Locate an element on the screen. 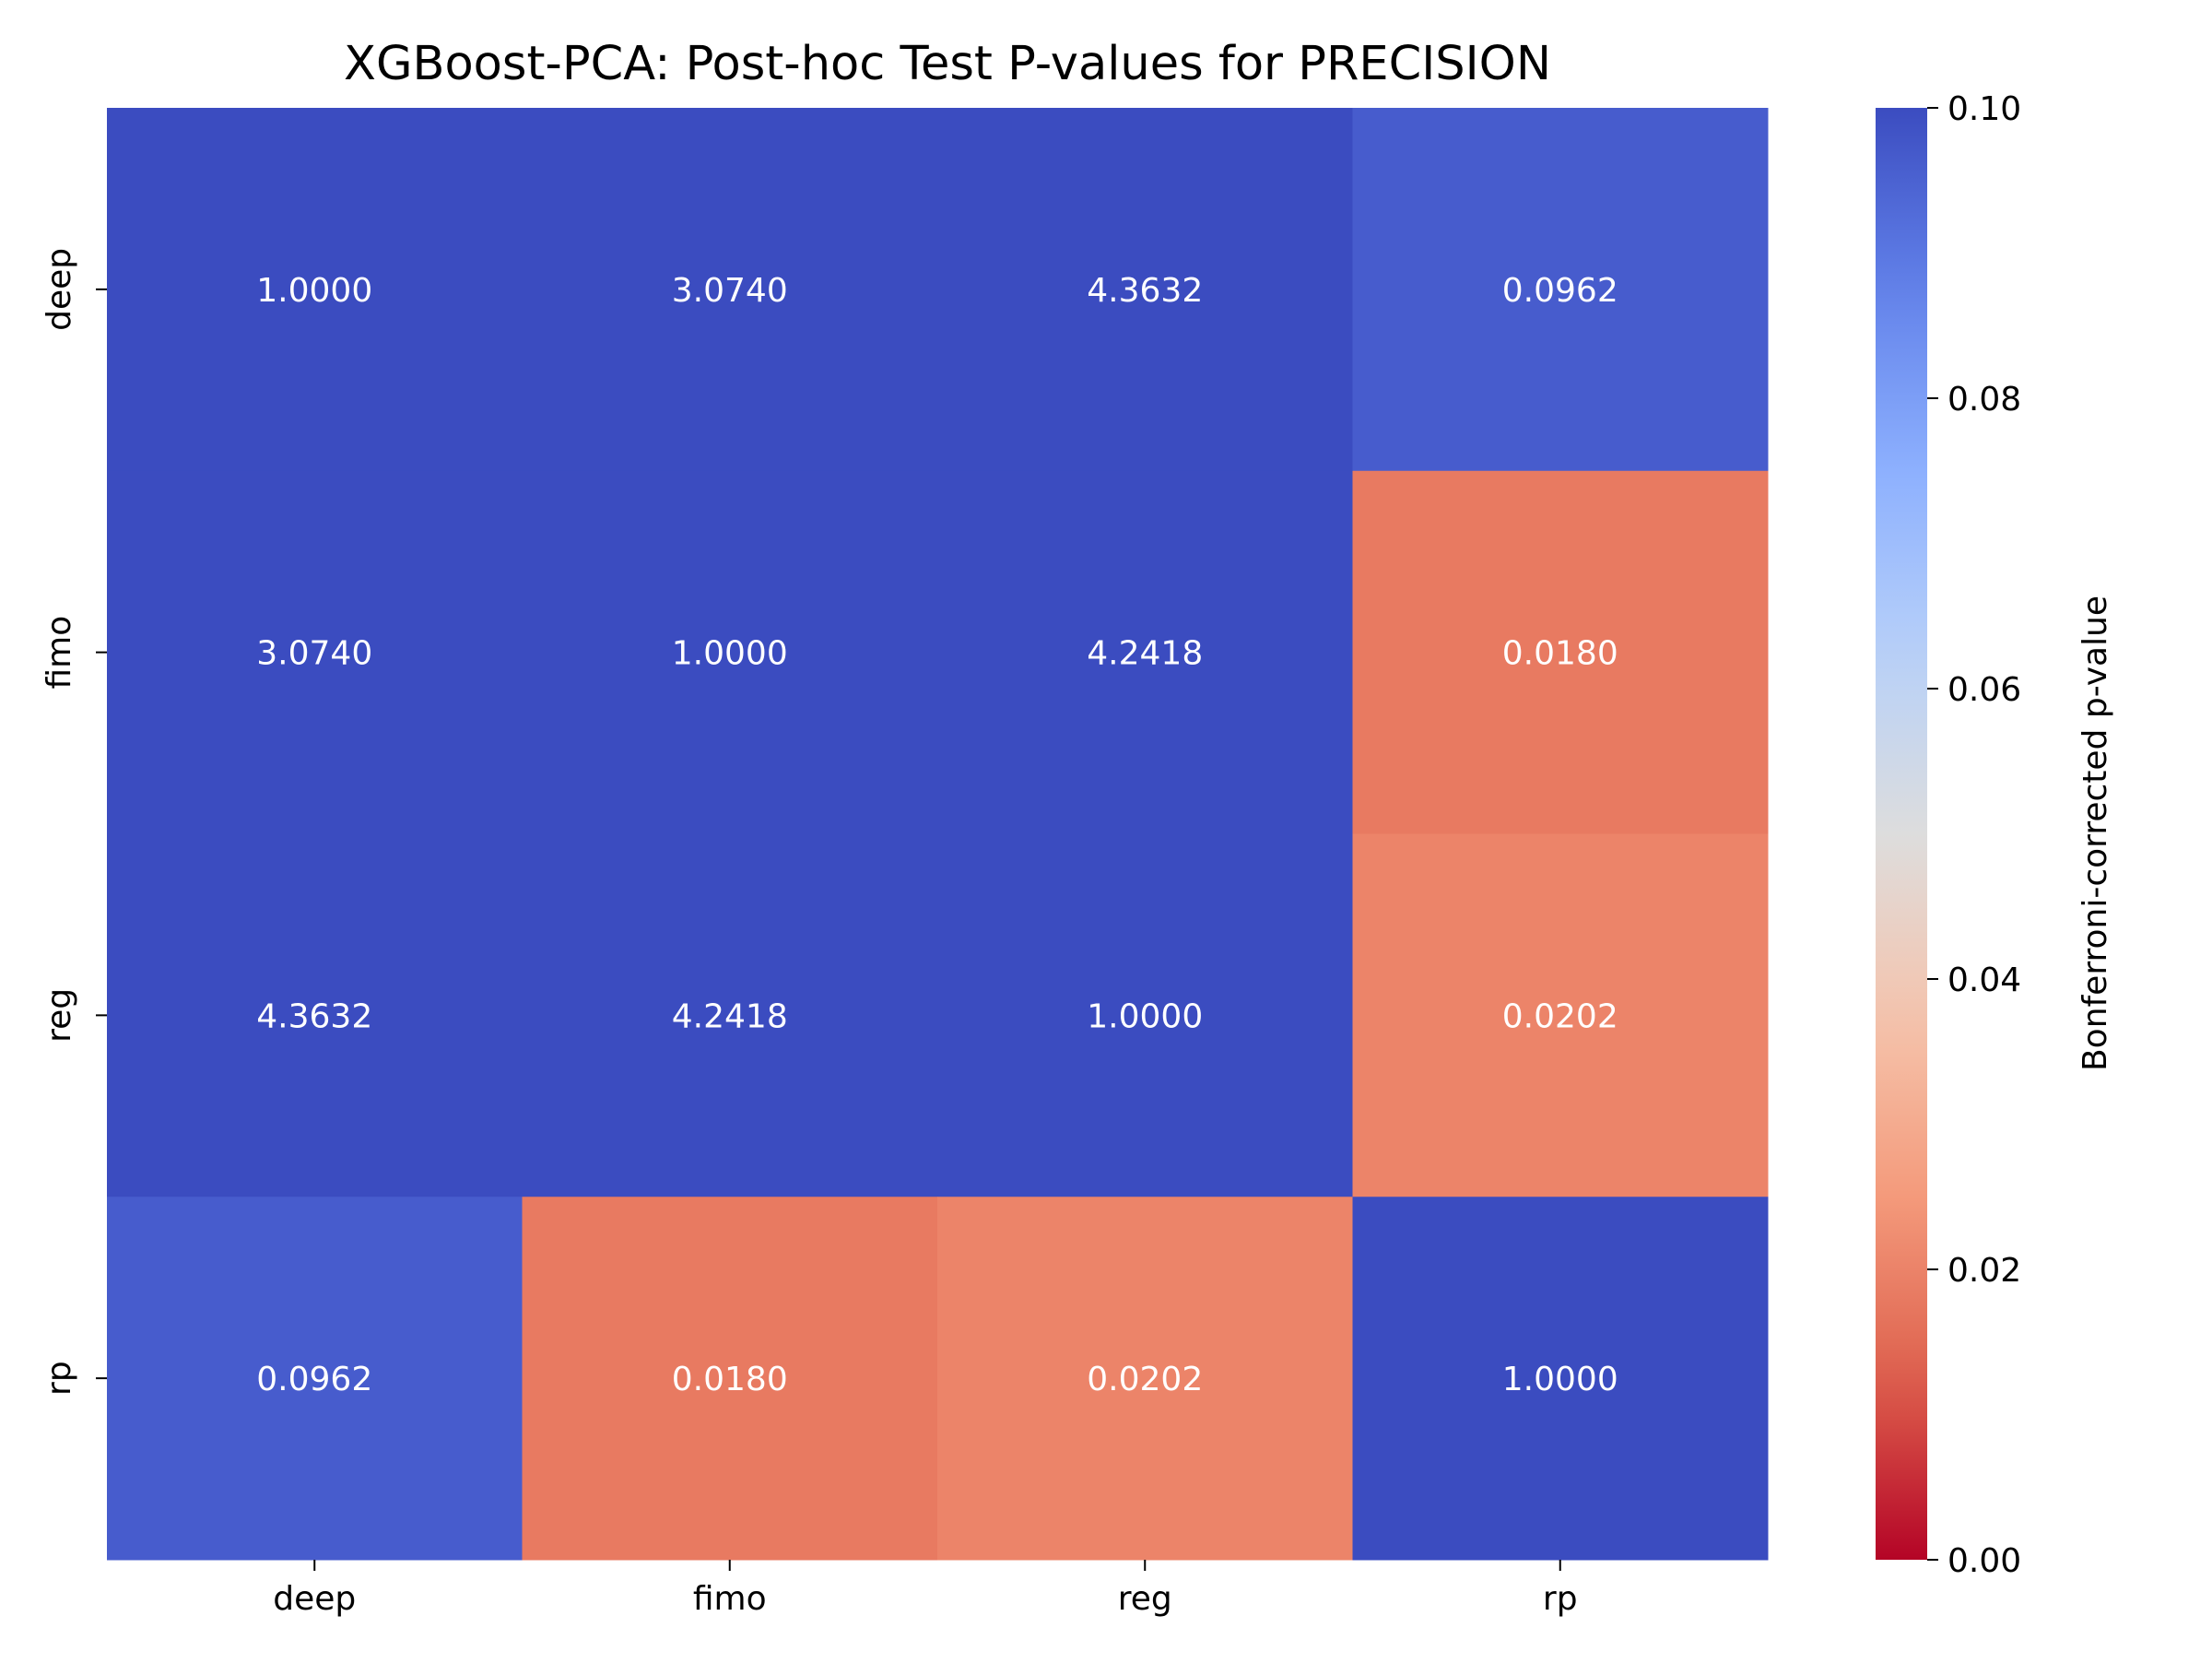 The width and height of the screenshot is (2212, 1663). colorbar-tick-label: 0.10 is located at coordinates (1984, 109).